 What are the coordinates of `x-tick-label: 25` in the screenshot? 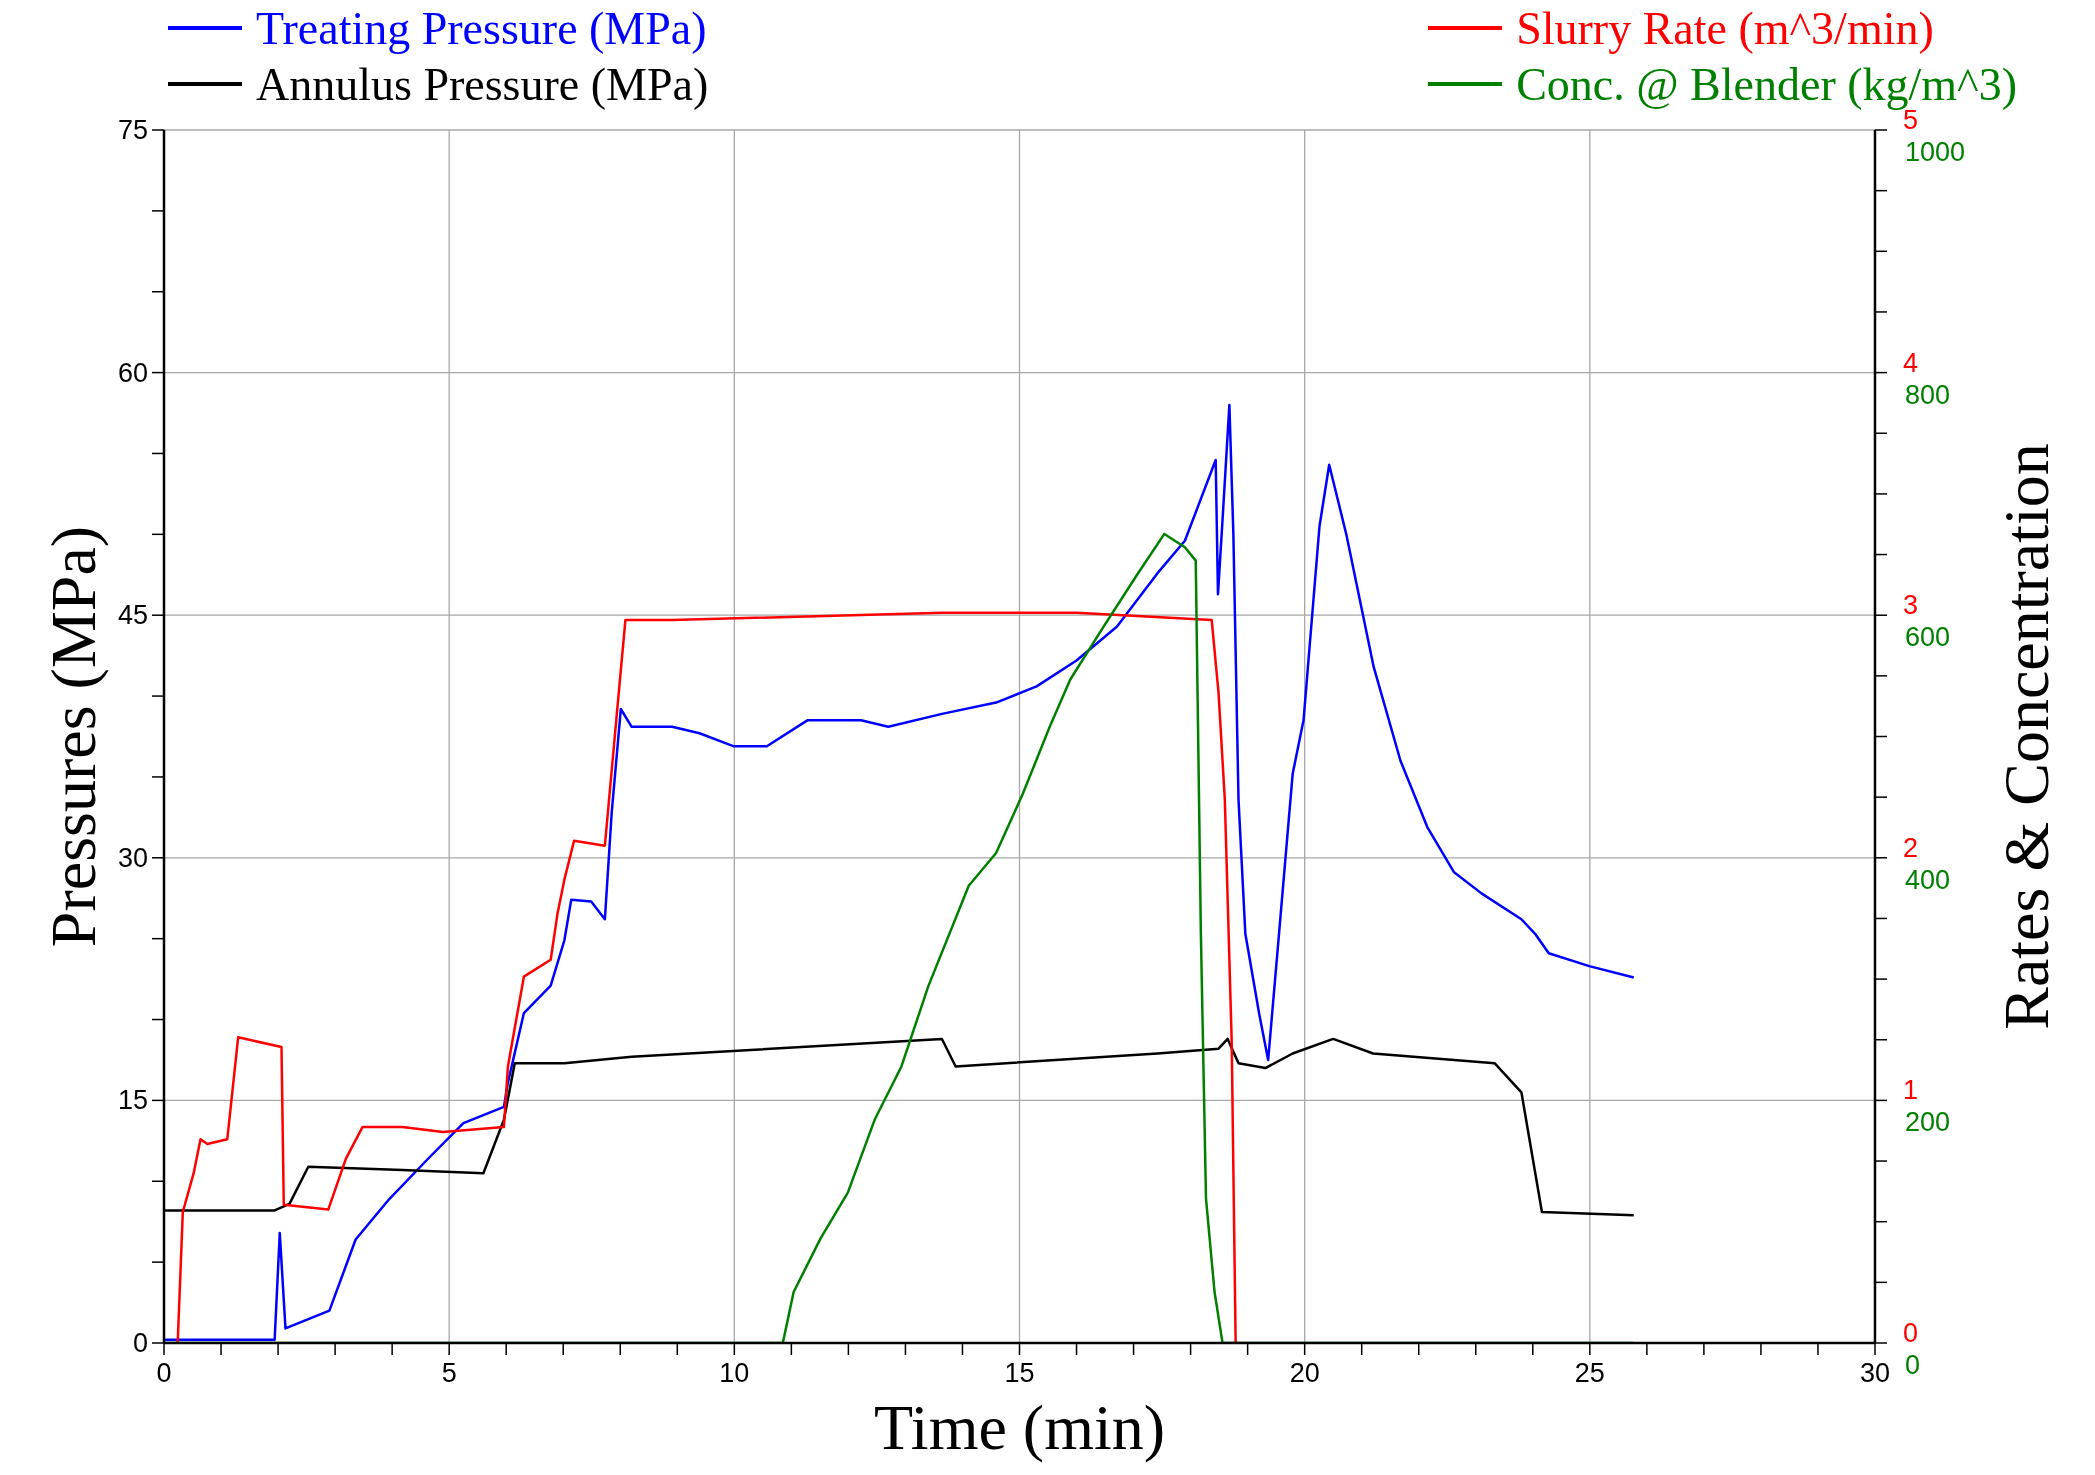 It's located at (1589, 1373).